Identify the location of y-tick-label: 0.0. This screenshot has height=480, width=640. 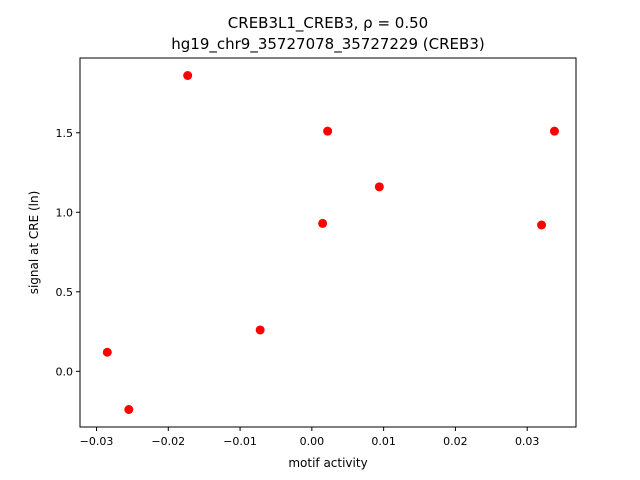
(65, 371).